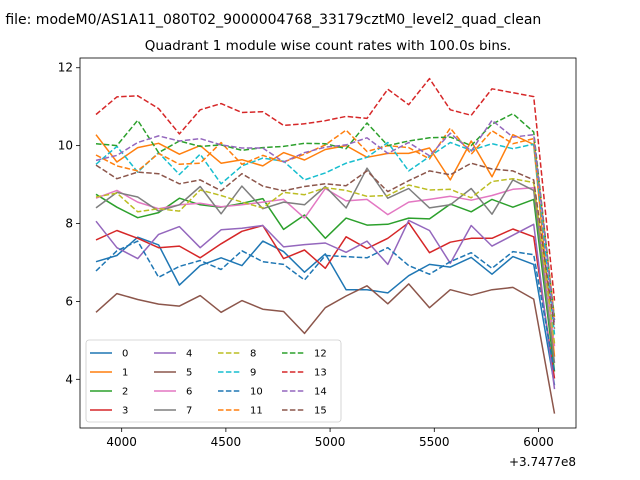 Image resolution: width=640 pixels, height=480 pixels. Describe the element at coordinates (65, 68) in the screenshot. I see `y-tick-label: 12` at that location.